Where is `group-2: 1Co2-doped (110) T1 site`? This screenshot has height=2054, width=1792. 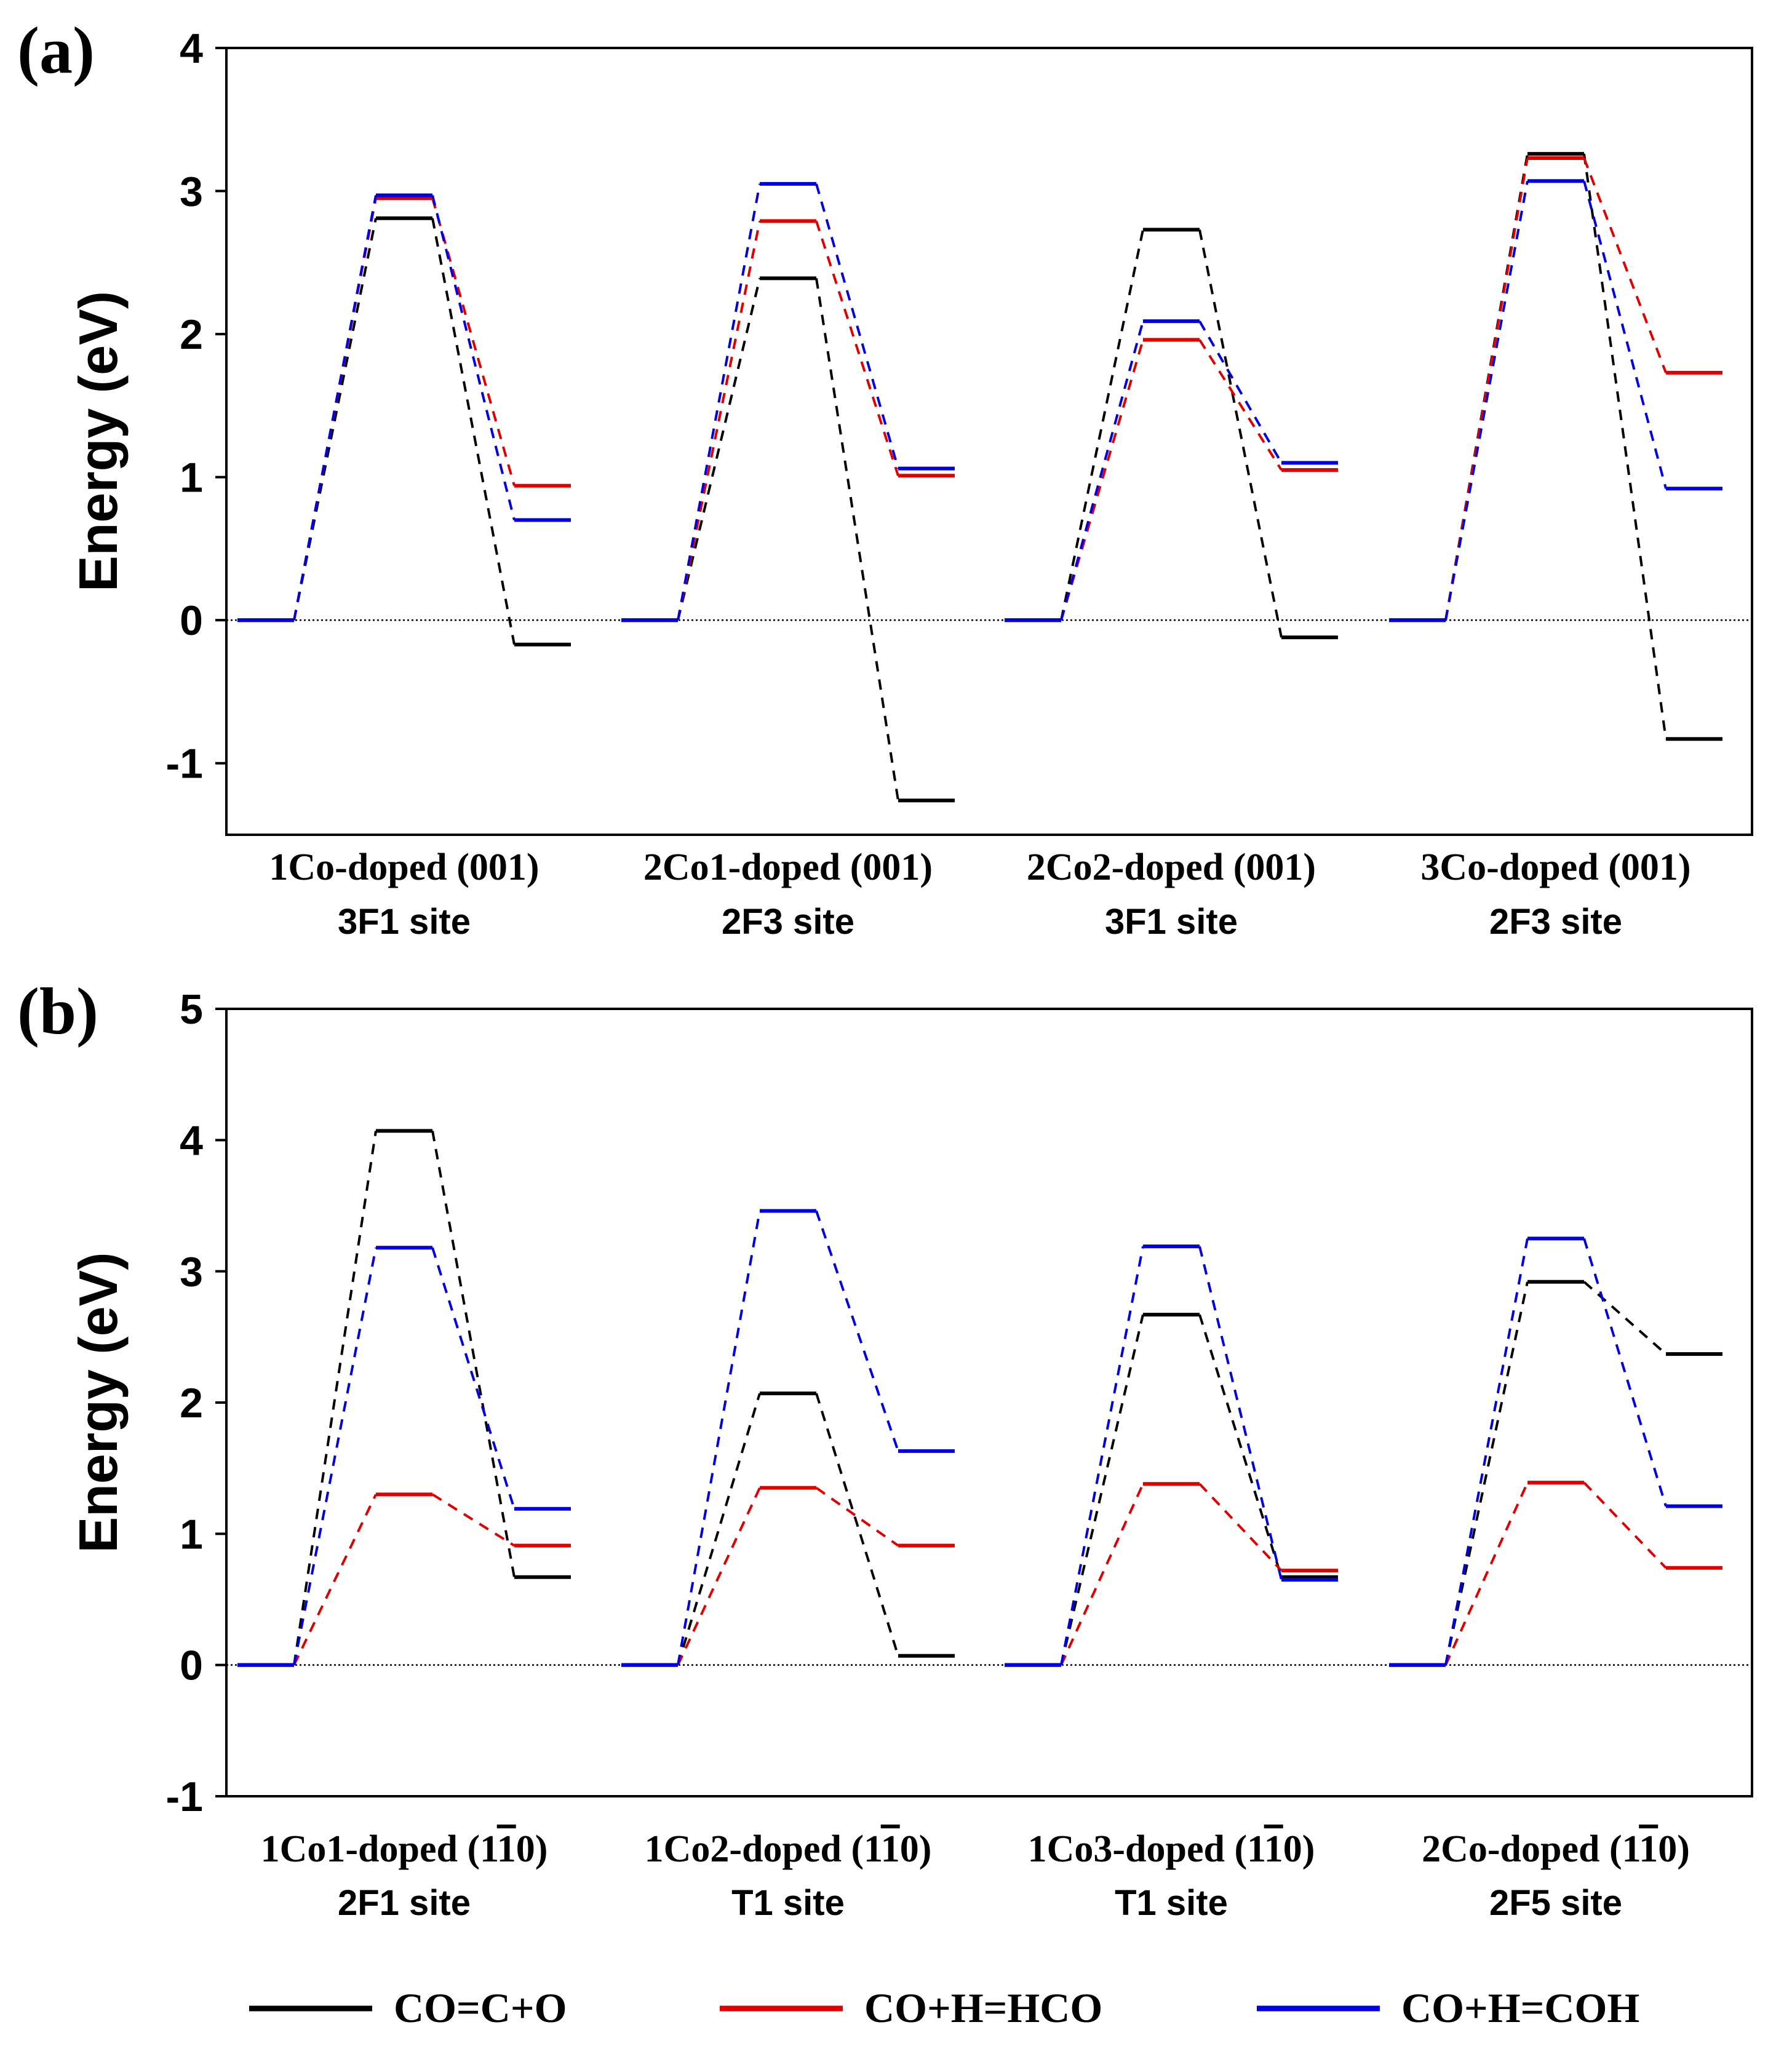
group-2: 1Co2-doped (110) T1 site is located at coordinates (788, 1566).